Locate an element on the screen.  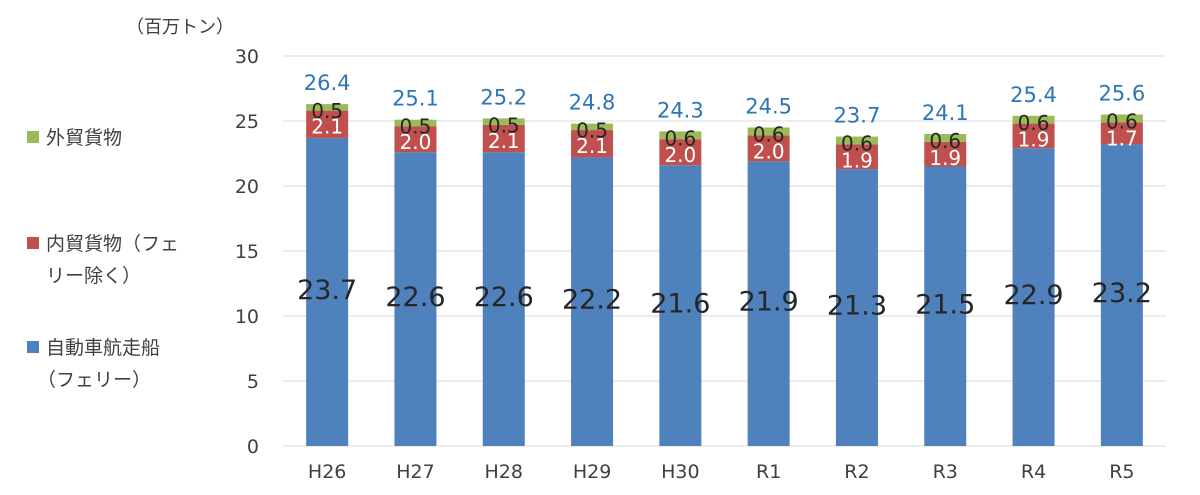
legend-item: 自動車航走船 （フェリー） is located at coordinates (93, 364).